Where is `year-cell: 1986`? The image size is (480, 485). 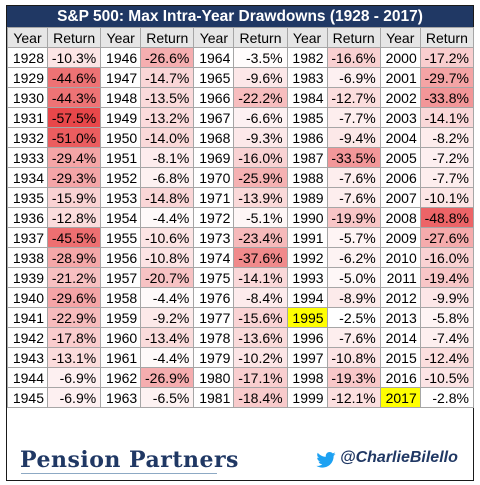 year-cell: 1986 is located at coordinates (307, 137).